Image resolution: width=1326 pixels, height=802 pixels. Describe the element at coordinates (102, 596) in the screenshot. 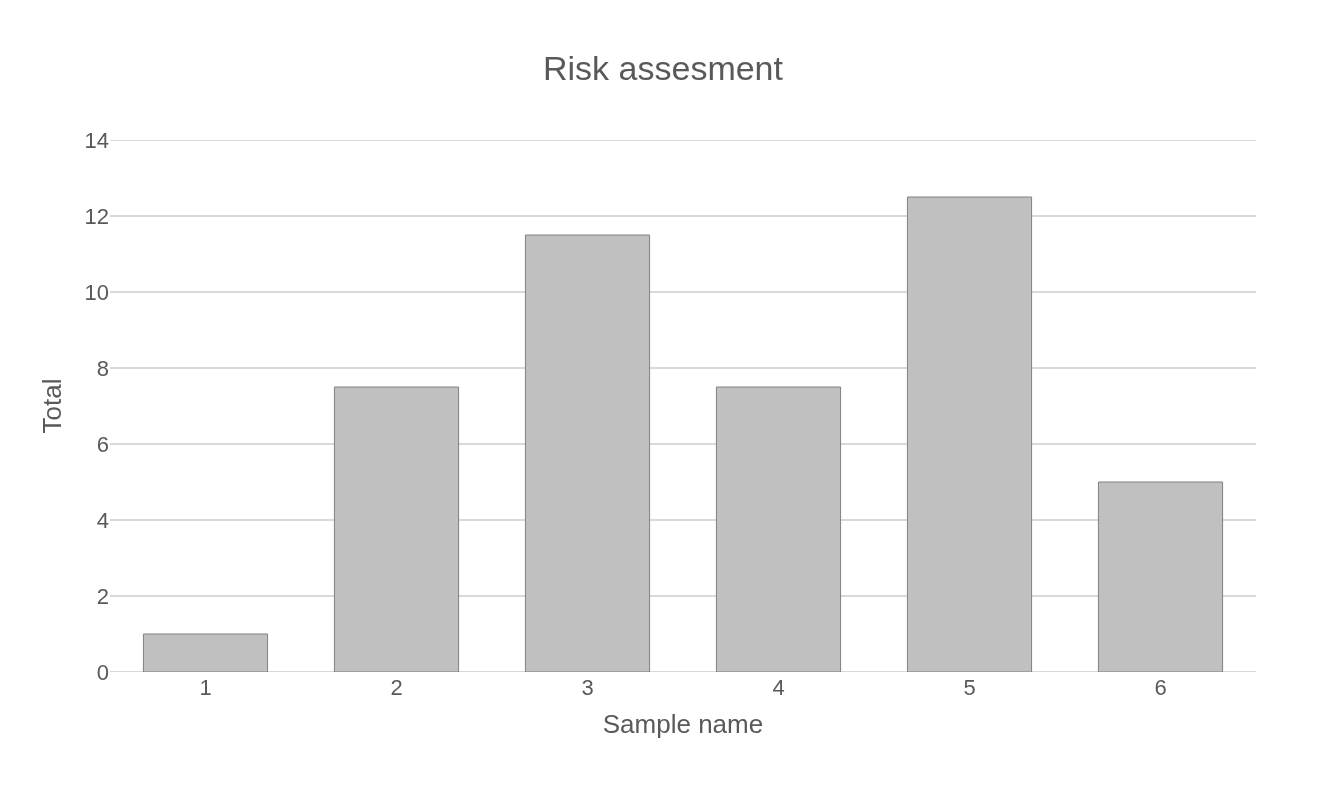

I see `y-tick-label: 2` at that location.